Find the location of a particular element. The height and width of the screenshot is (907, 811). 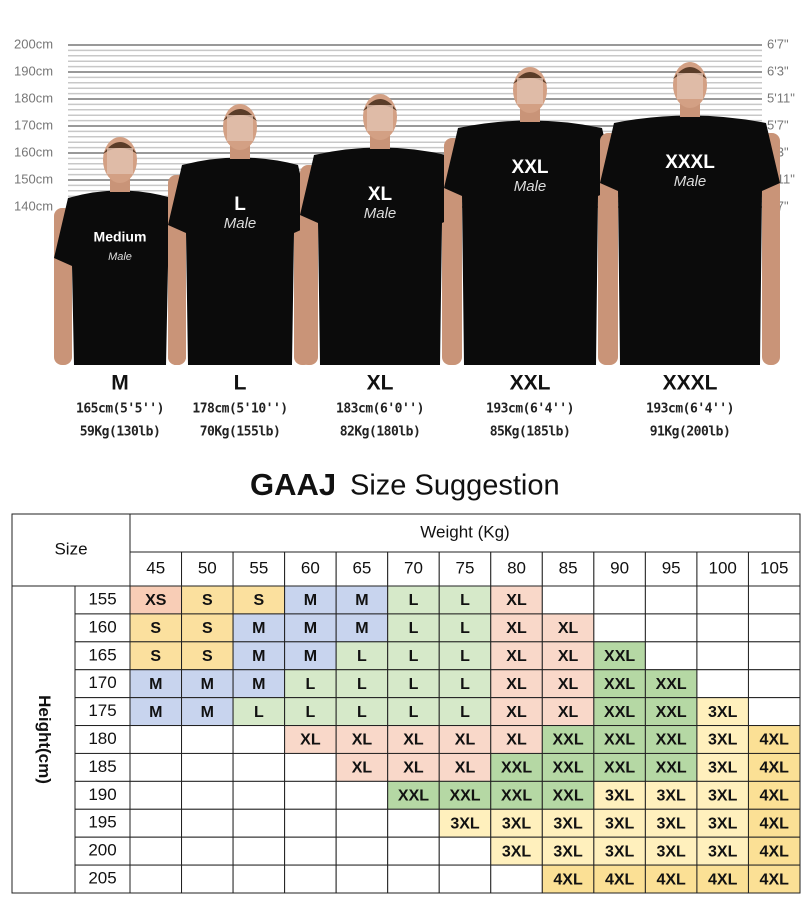

model-figure: Medium Male is located at coordinates (120, 251).